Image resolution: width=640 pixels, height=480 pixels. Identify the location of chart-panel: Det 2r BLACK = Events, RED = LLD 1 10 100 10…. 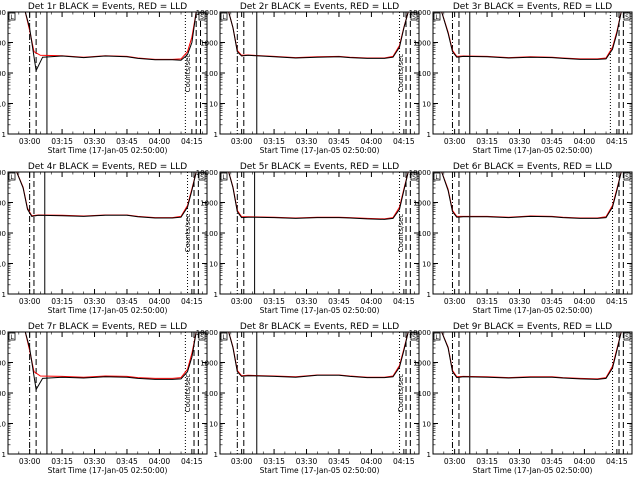
(302, 78).